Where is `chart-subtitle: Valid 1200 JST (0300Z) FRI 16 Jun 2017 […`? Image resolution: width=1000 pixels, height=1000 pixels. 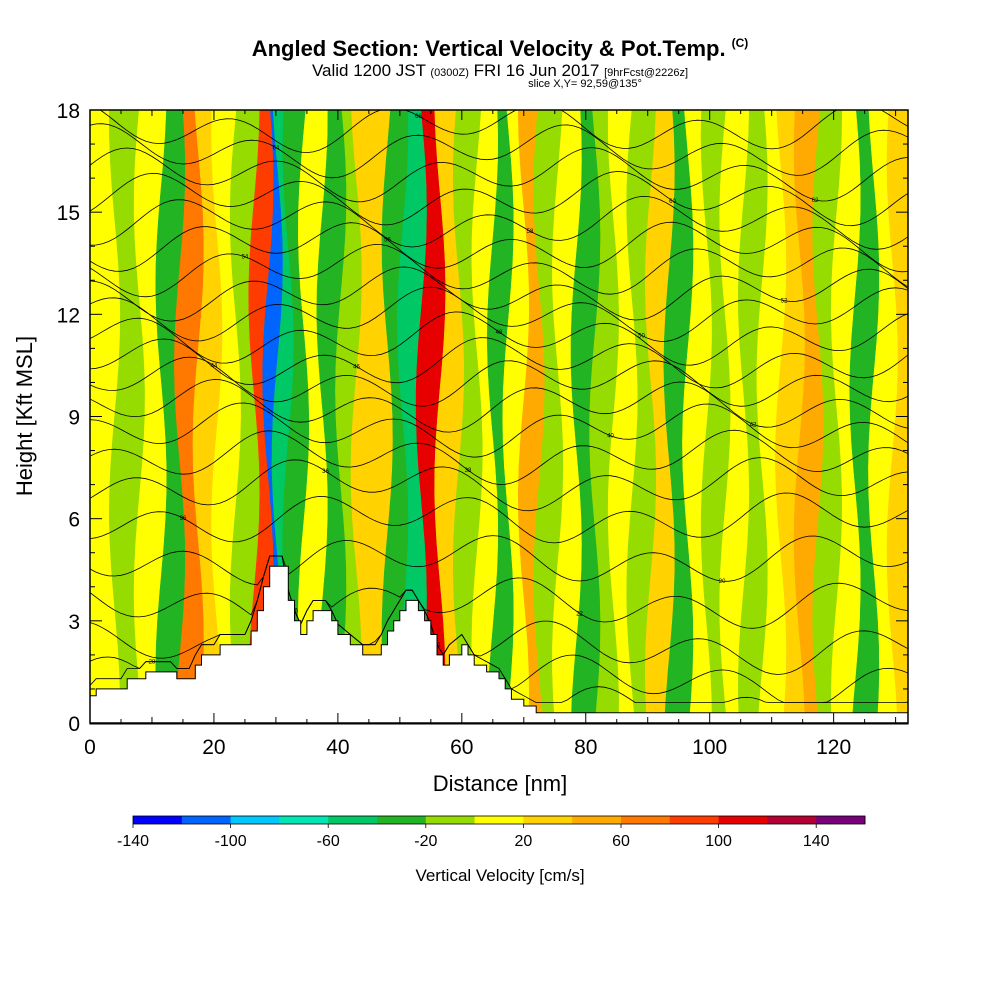 chart-subtitle: Valid 1200 JST (0300Z) FRI 16 Jun 2017 [… is located at coordinates (500, 71).